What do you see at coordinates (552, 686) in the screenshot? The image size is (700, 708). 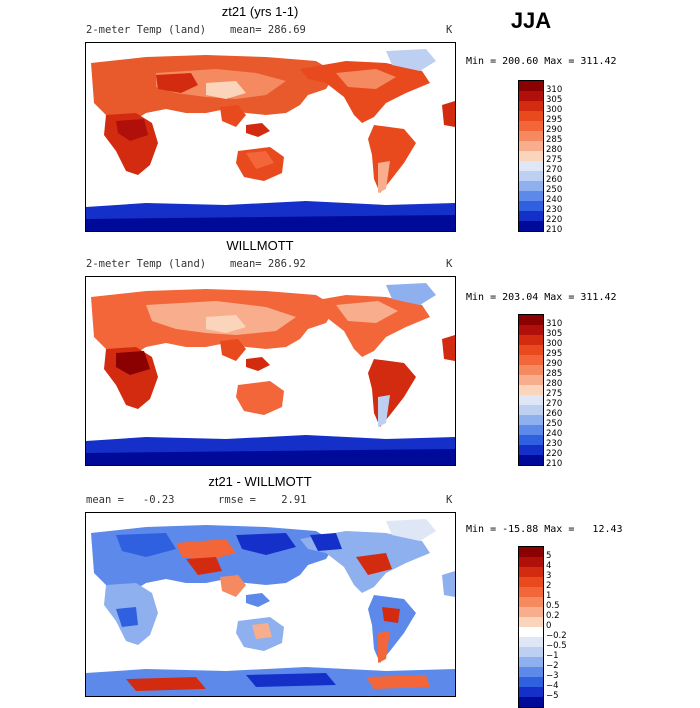 I see `colorbar-label: −4` at bounding box center [552, 686].